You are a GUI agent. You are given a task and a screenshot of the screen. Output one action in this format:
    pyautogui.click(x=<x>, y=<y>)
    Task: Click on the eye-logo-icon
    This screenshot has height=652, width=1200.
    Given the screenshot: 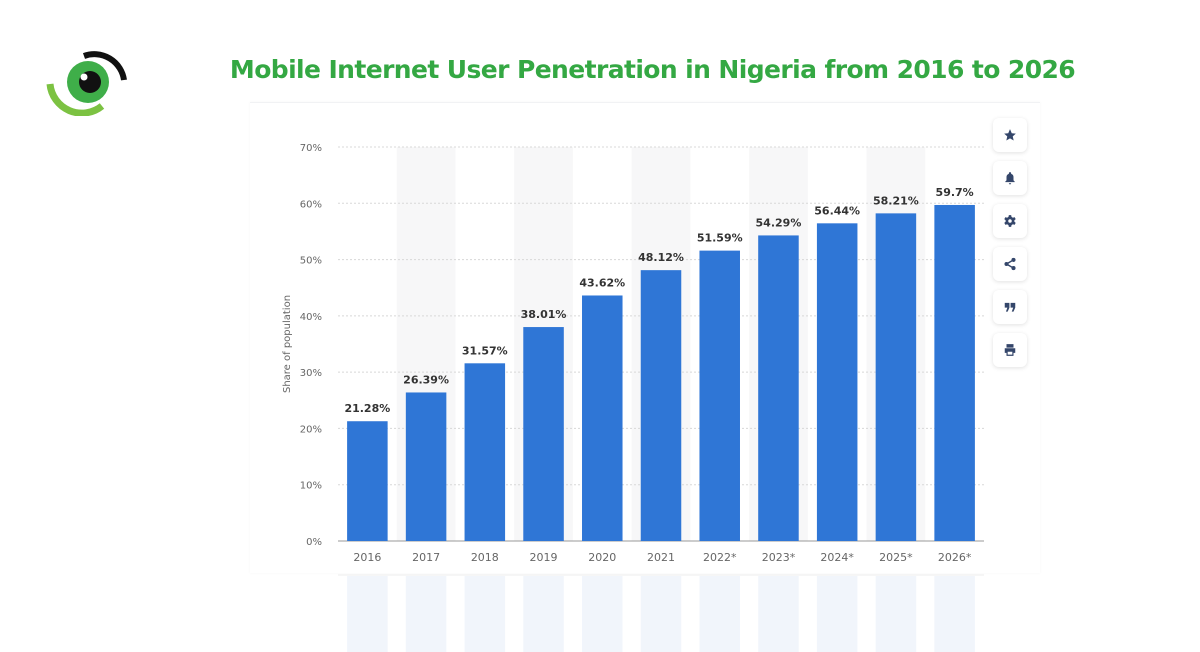 What is the action you would take?
    pyautogui.click(x=86, y=83)
    